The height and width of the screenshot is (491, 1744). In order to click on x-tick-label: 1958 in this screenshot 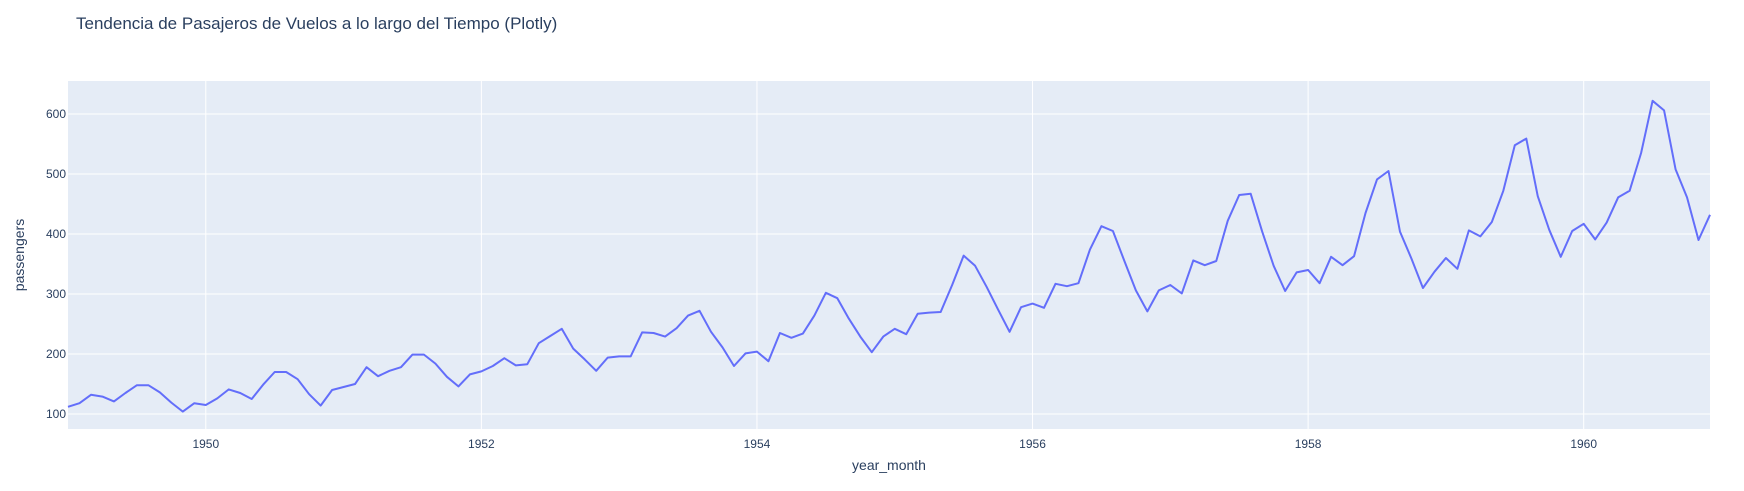, I will do `click(1308, 444)`.